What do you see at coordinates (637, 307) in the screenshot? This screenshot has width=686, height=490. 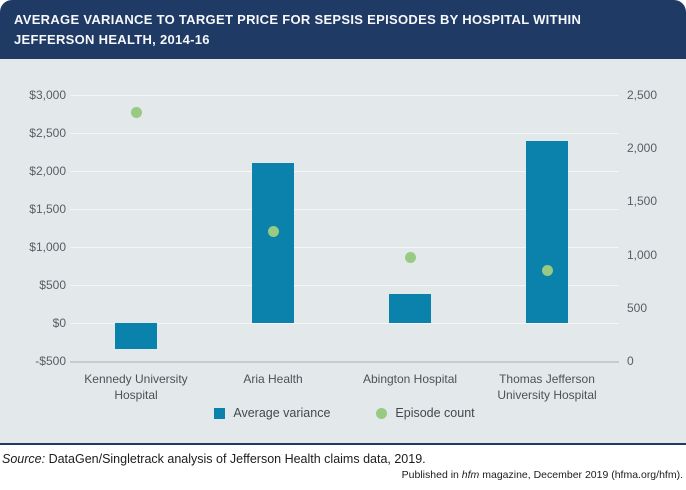 I see `right-axis-tick-label: 500` at bounding box center [637, 307].